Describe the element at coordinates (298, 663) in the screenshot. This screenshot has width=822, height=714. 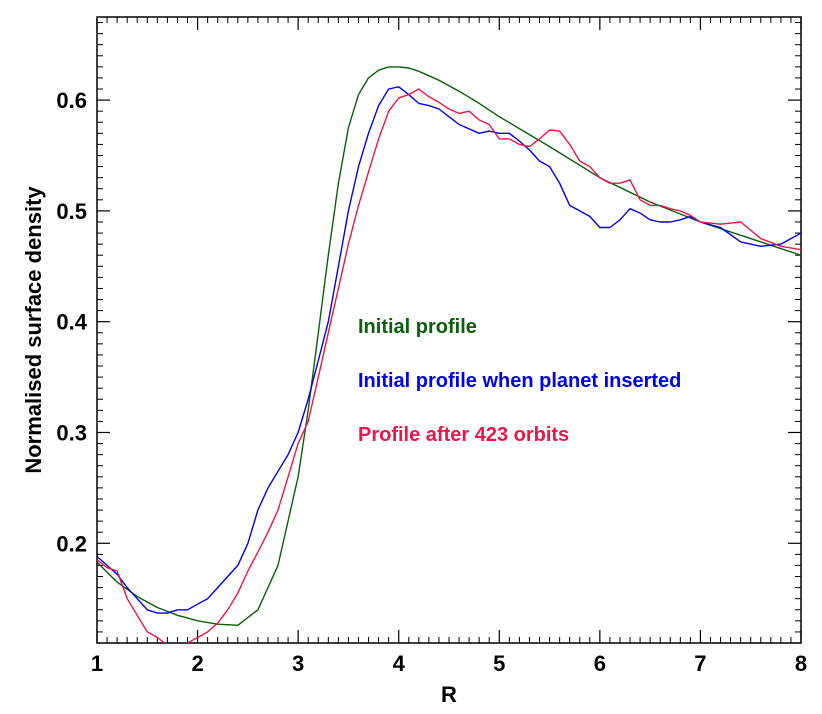
I see `x-tick-label: 3` at that location.